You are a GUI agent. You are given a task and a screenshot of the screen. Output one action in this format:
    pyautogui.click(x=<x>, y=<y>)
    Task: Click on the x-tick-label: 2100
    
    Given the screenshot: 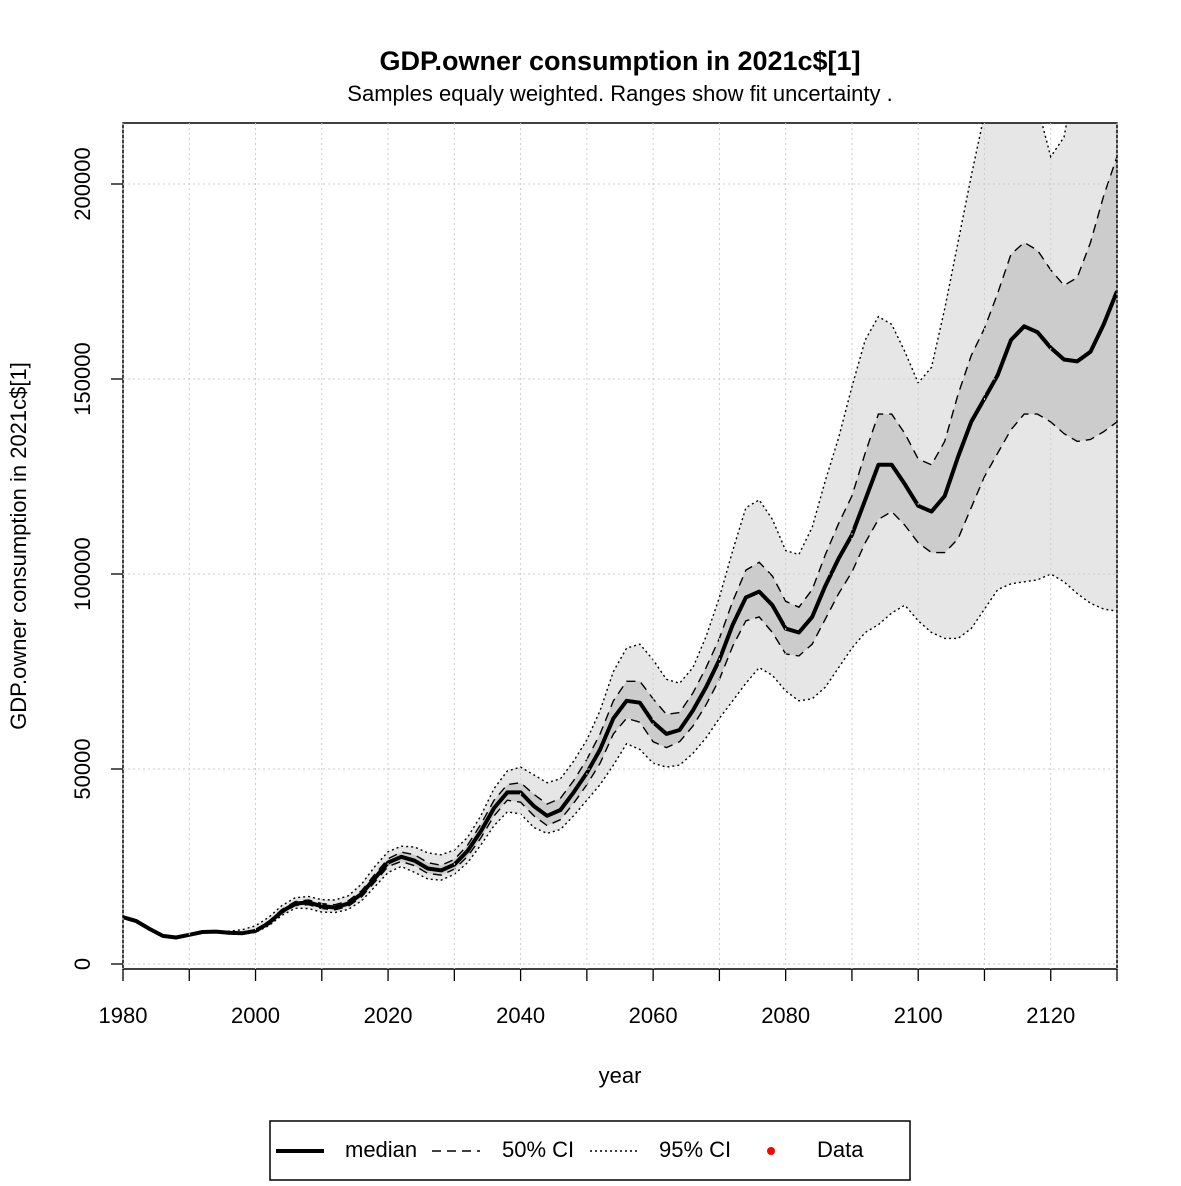 What is the action you would take?
    pyautogui.click(x=918, y=1015)
    